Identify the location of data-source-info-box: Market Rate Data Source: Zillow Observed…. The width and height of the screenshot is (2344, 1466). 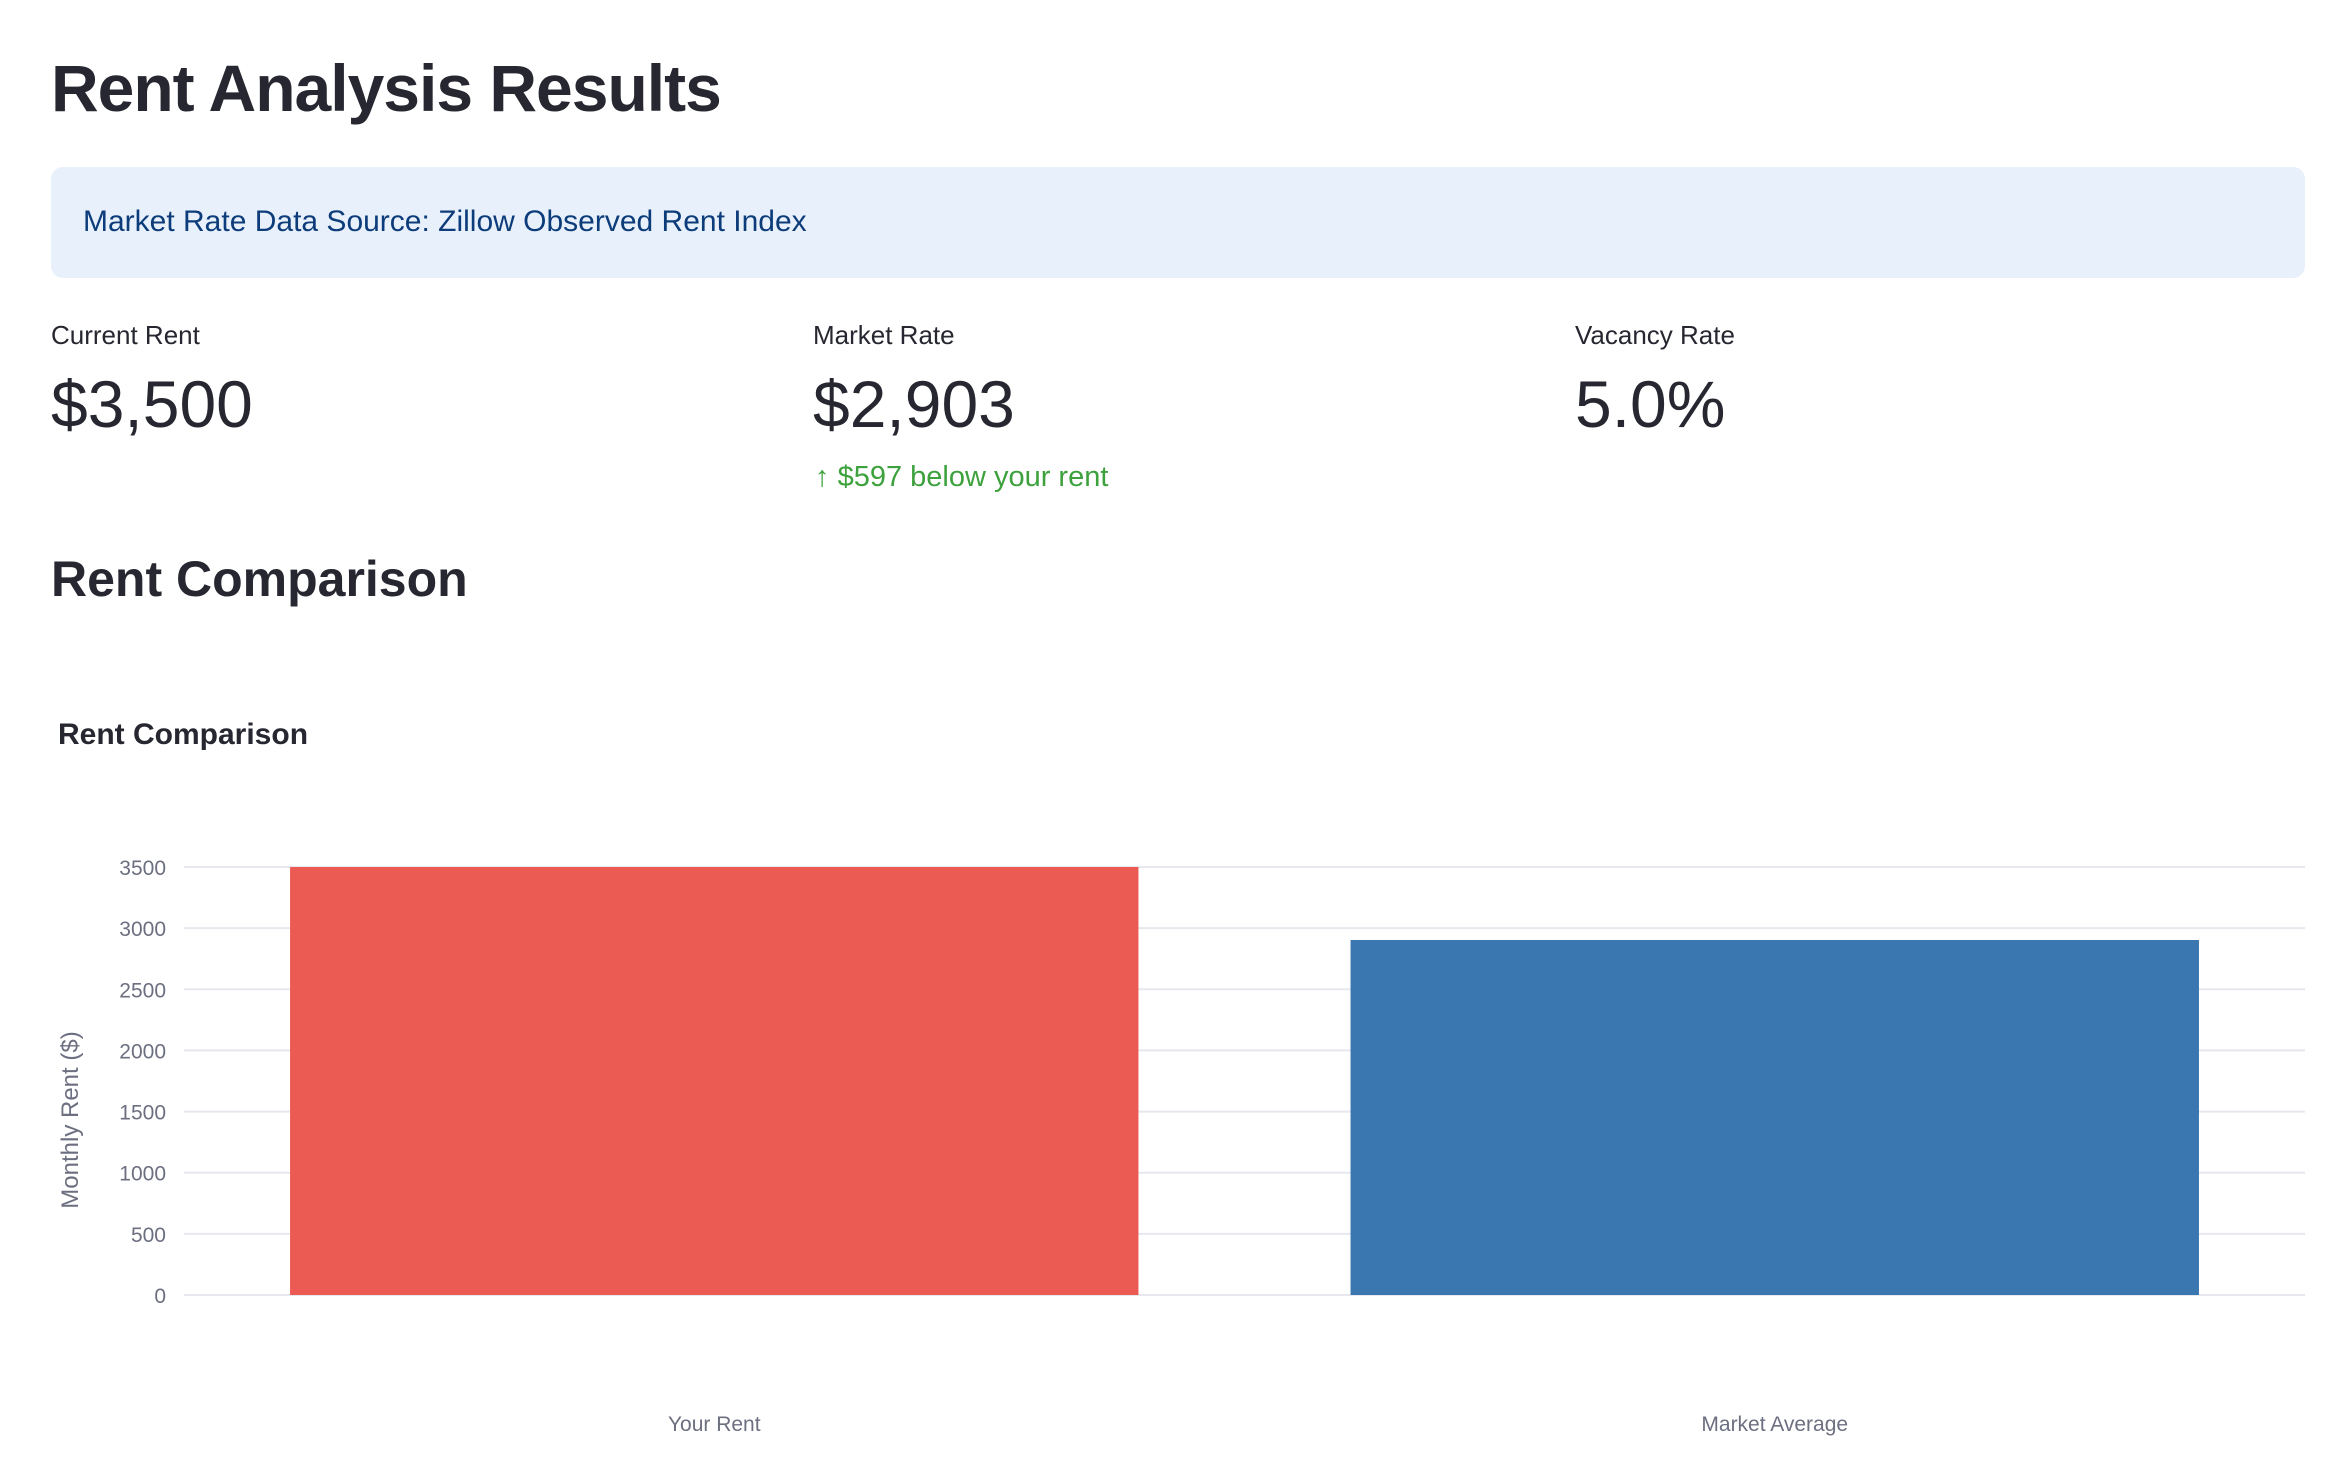
(1178, 222).